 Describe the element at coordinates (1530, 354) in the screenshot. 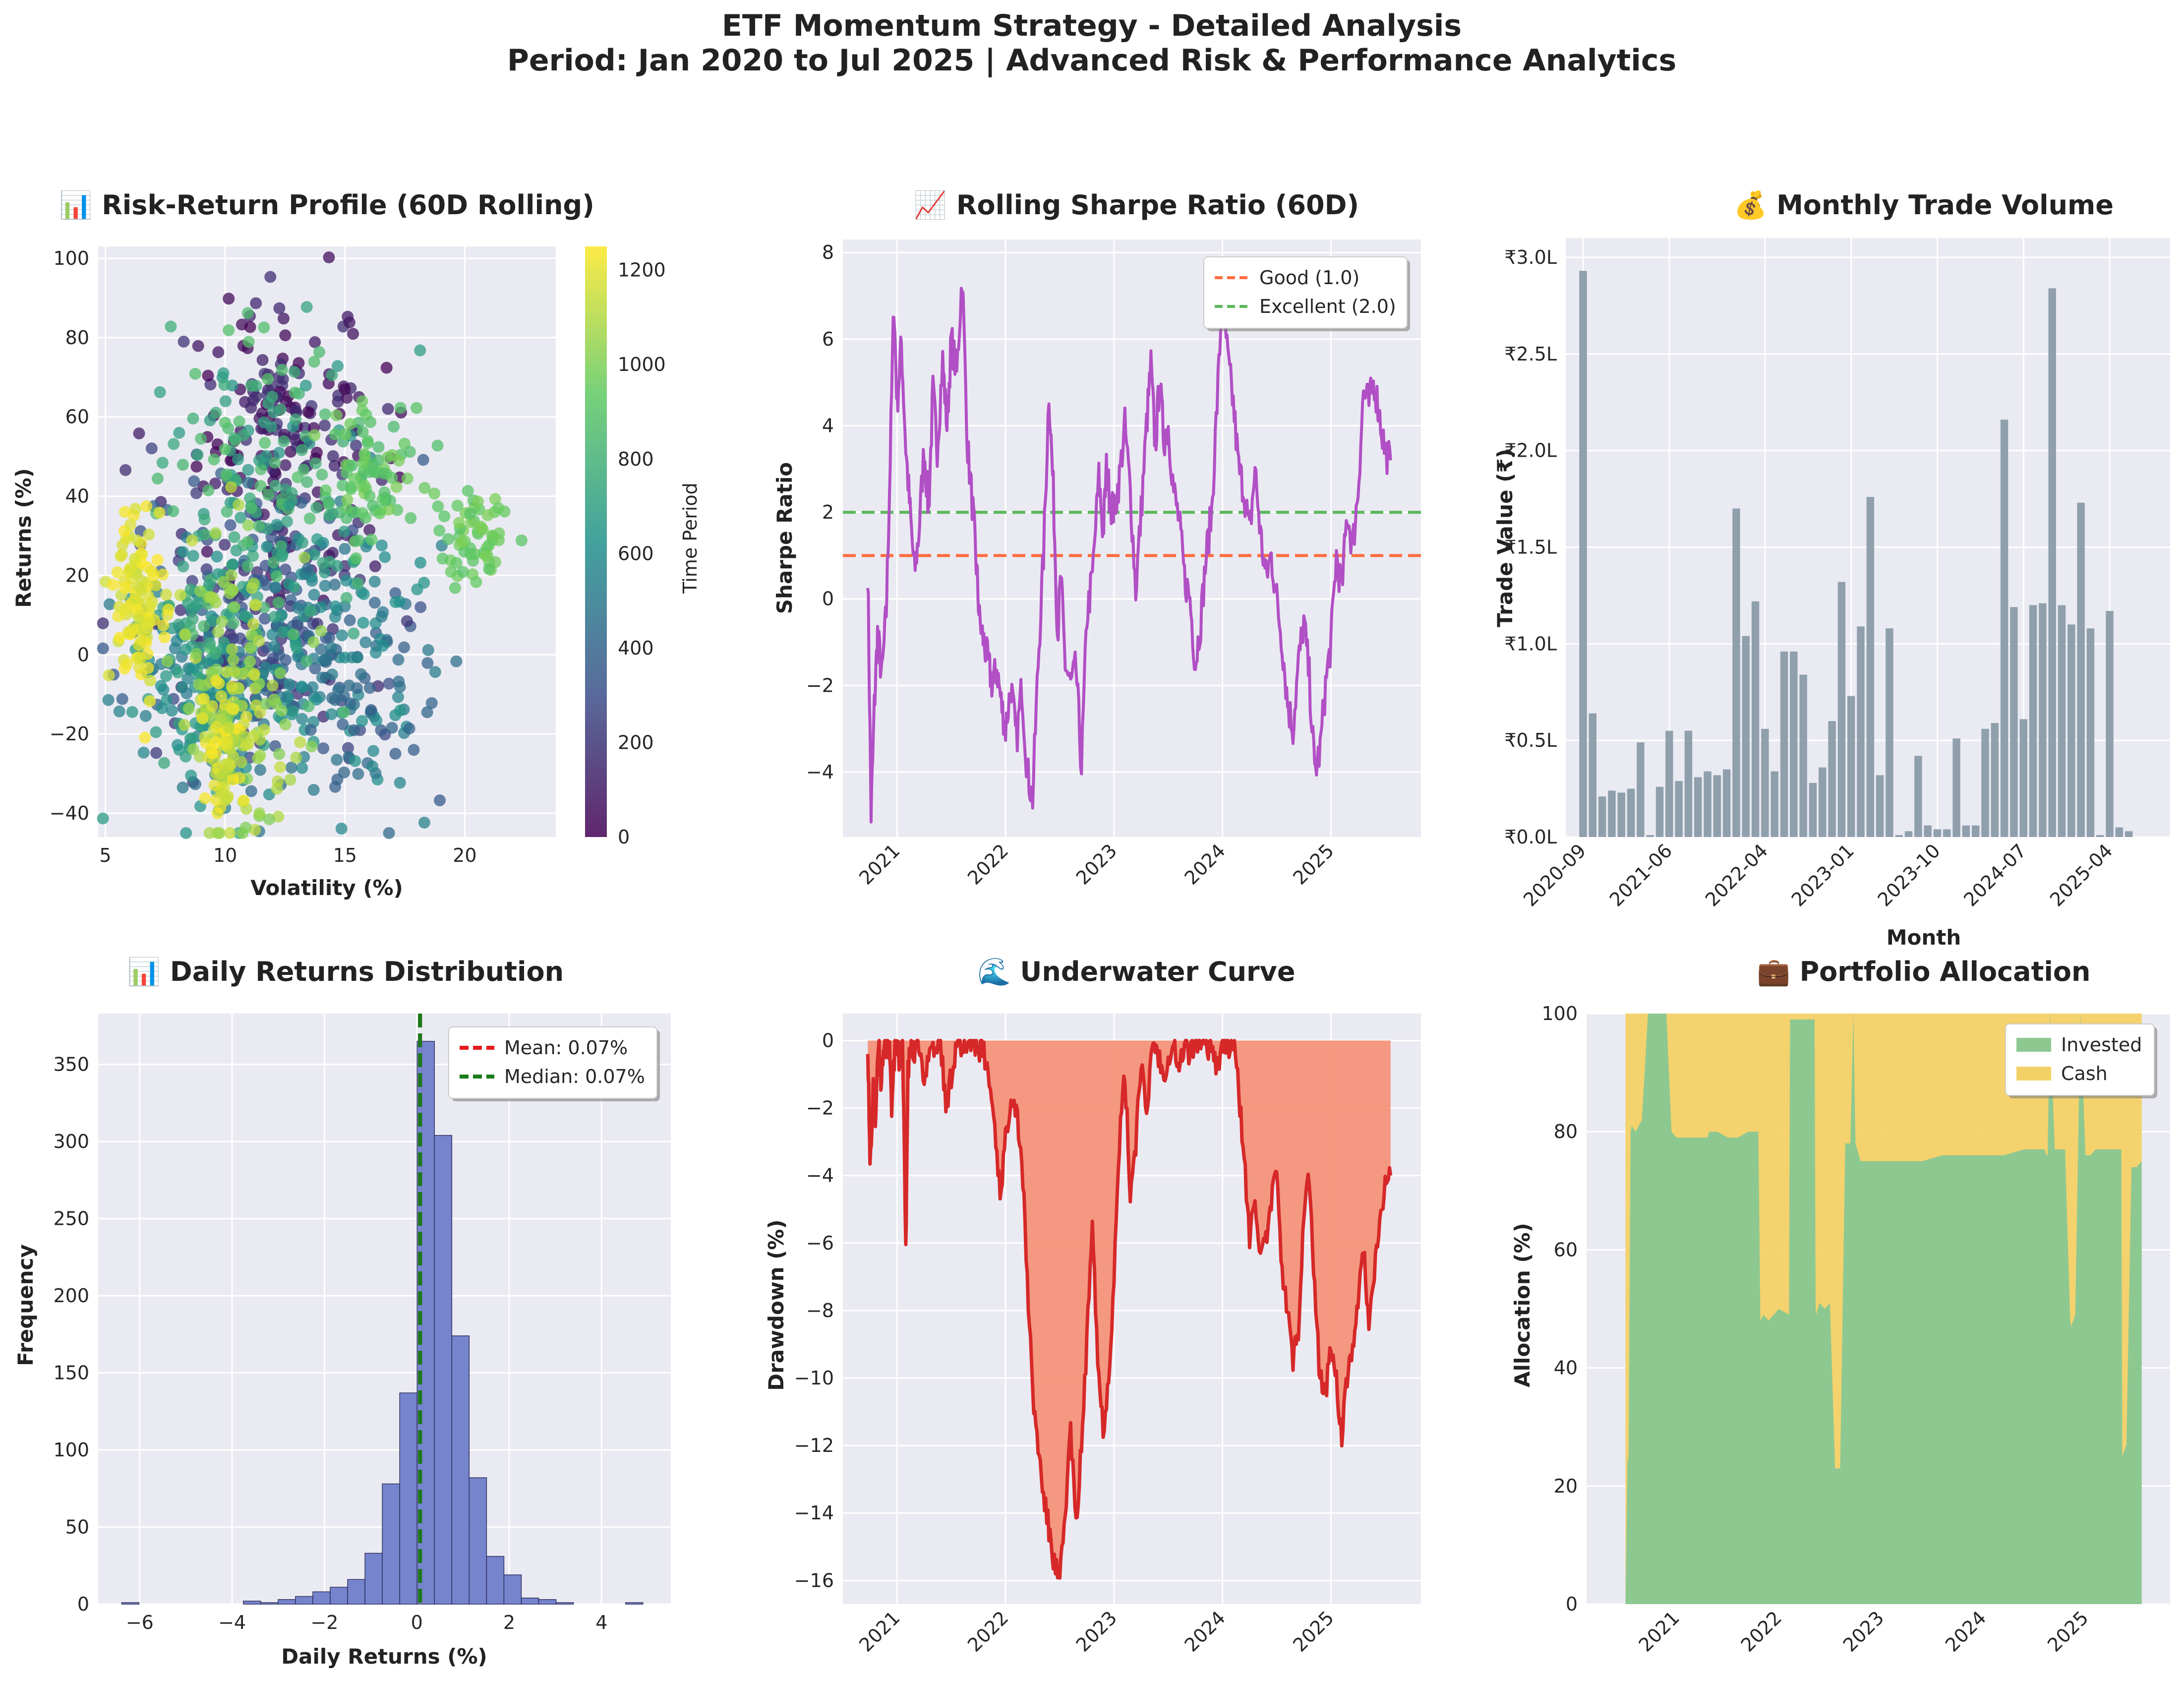

I see `y-tick-label: ₹2.5L` at that location.